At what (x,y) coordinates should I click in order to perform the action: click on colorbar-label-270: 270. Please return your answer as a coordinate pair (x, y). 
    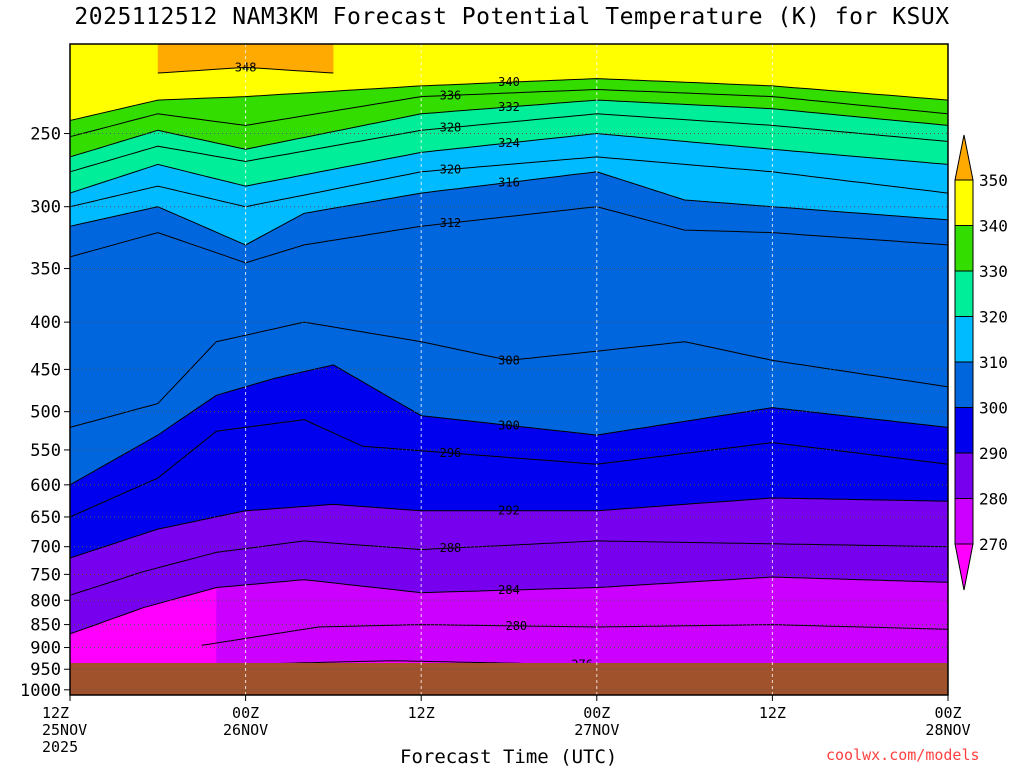
    Looking at the image, I should click on (993, 544).